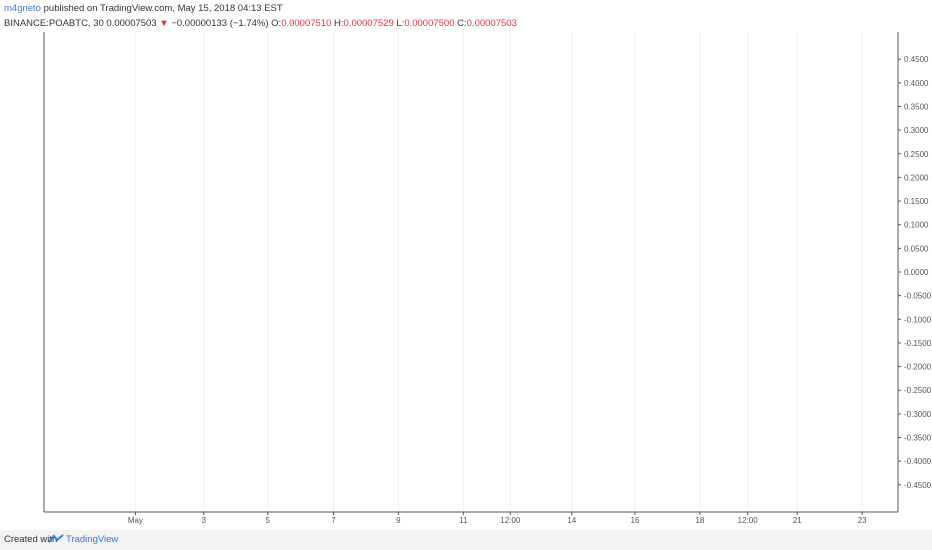 This screenshot has width=932, height=550. I want to click on x-tick-label: 14, so click(571, 520).